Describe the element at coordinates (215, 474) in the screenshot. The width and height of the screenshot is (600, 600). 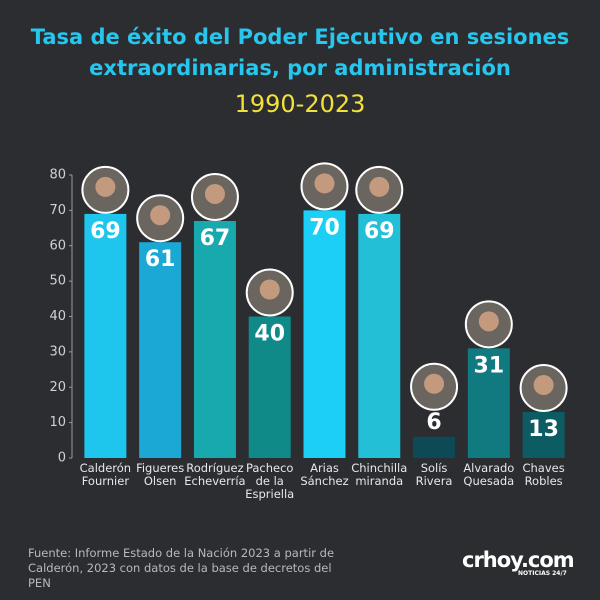
I see `x-tick-label: Rodríguez Echeverría` at that location.